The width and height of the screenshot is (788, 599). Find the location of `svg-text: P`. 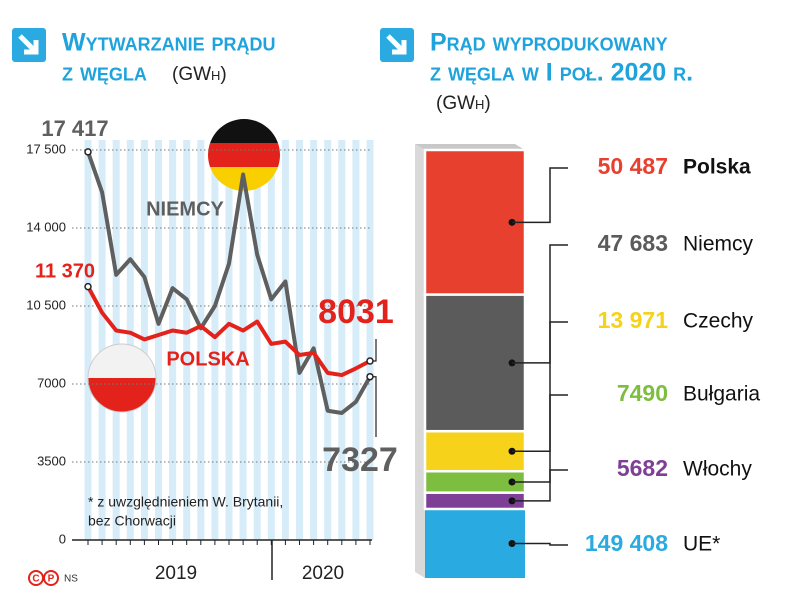

svg-text: P is located at coordinates (51, 579).